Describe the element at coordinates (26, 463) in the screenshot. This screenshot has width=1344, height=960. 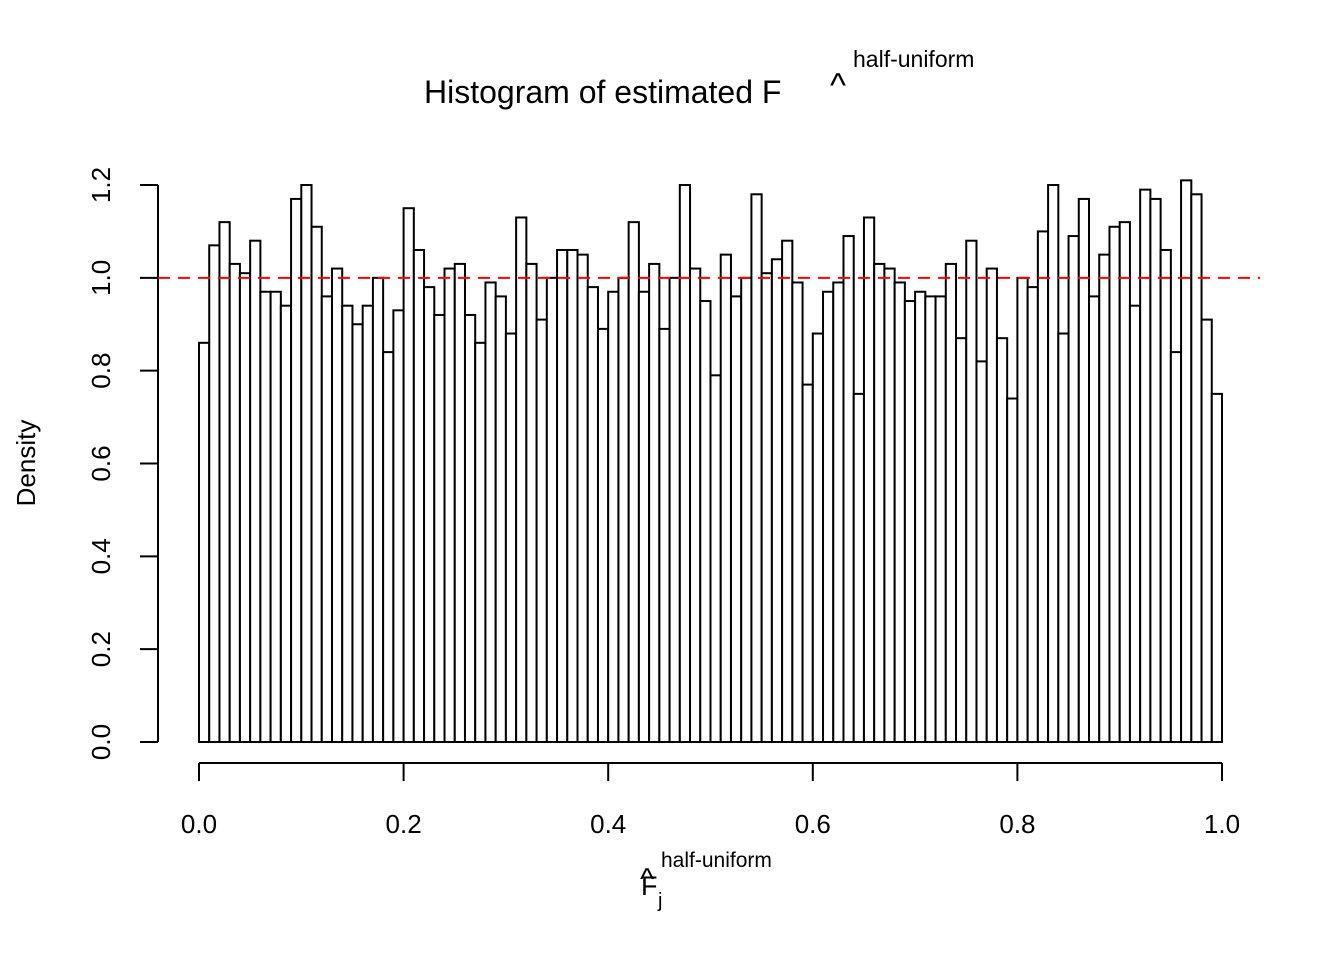
I see `y-axis-label: Density` at that location.